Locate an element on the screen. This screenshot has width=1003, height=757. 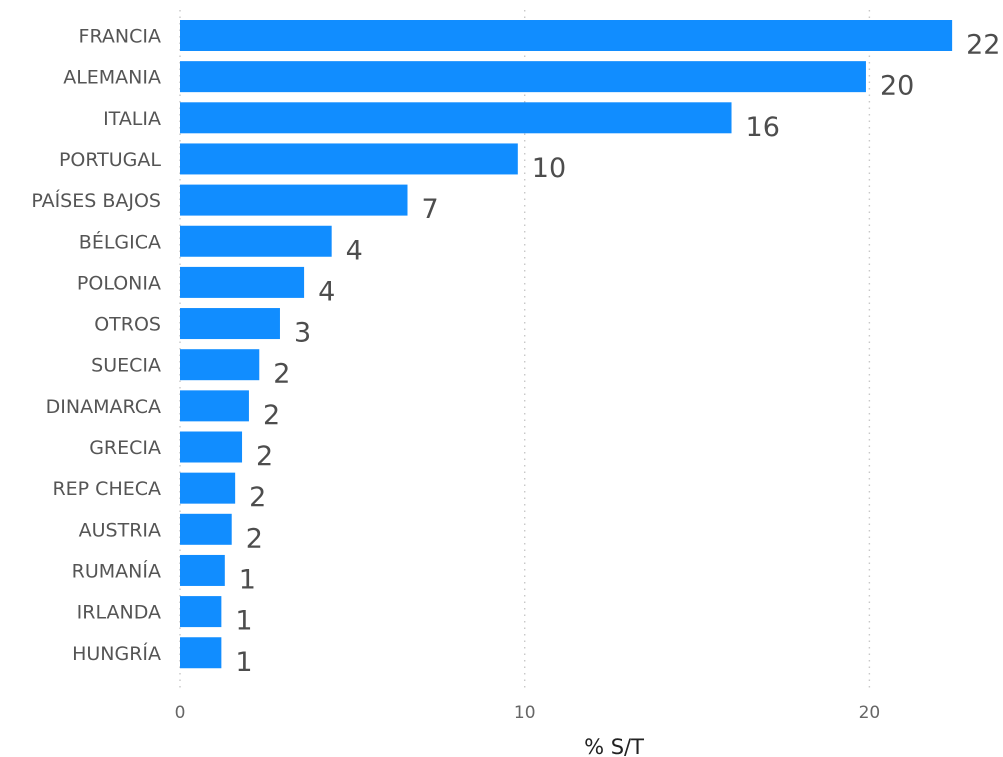
data-label: 20 is located at coordinates (897, 86).